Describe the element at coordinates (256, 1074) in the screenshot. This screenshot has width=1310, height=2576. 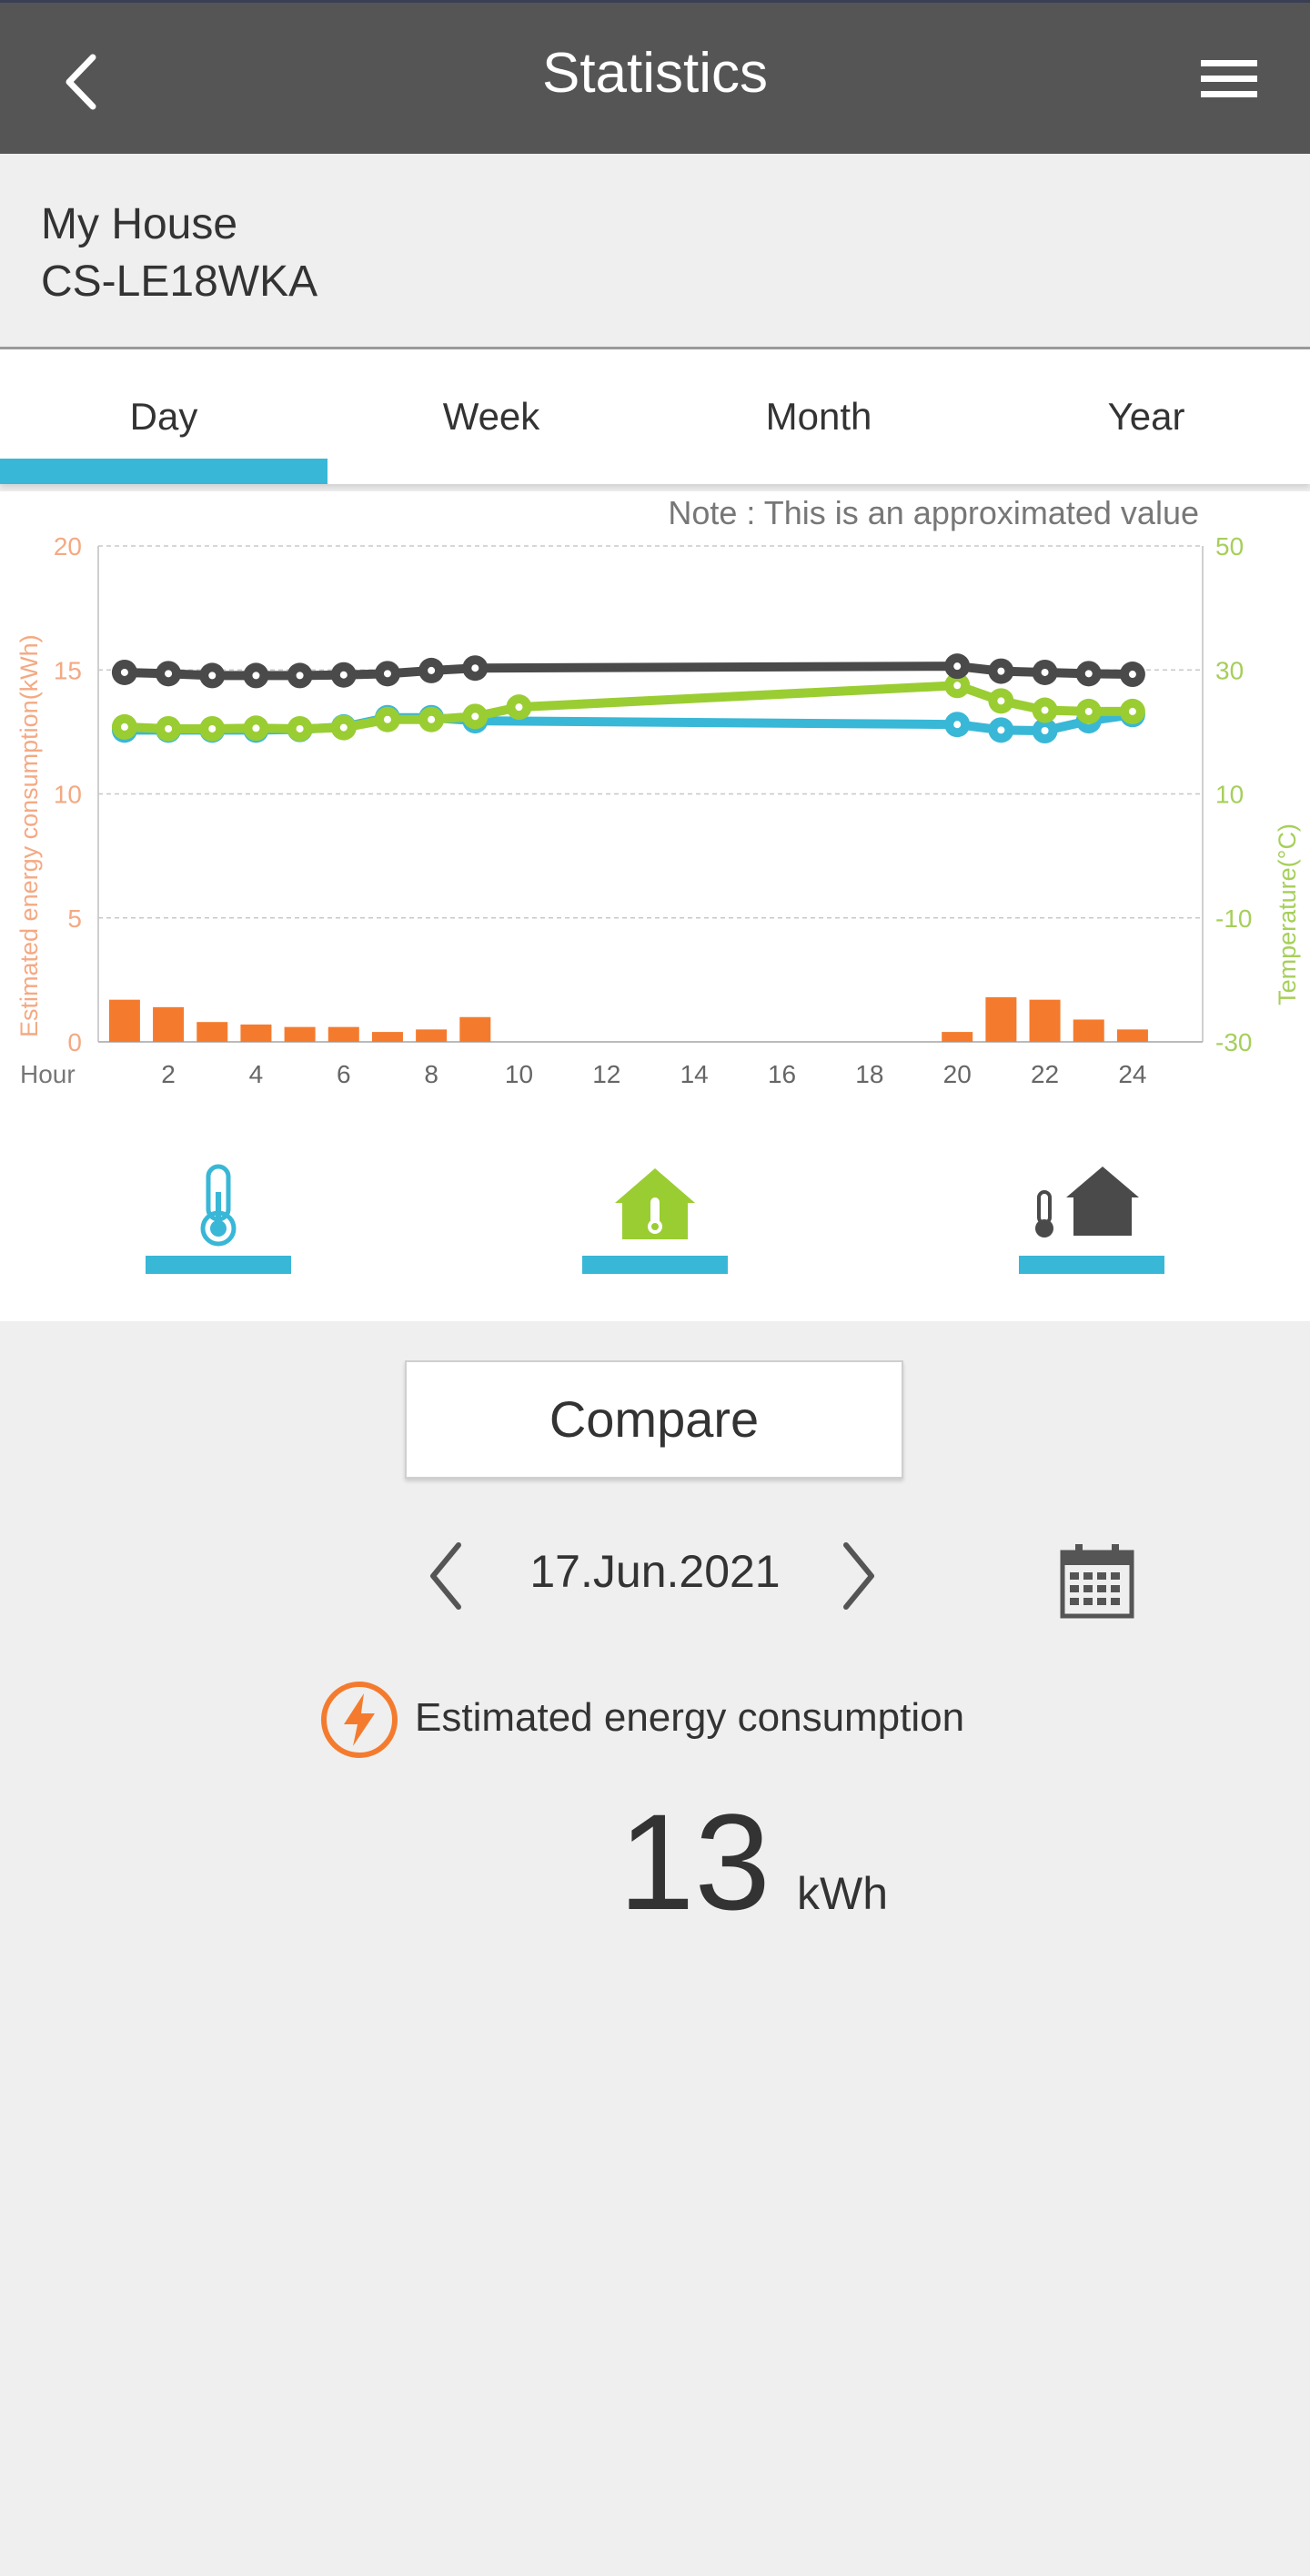
I see `x-tick-label: 4` at that location.